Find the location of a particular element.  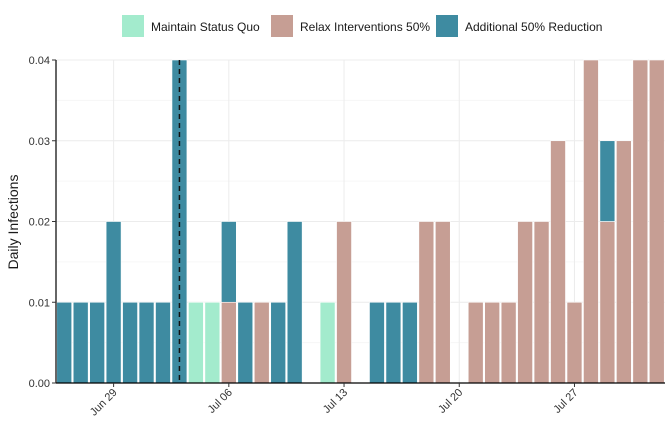

legend-item: Maintain Status Quo is located at coordinates (191, 26).